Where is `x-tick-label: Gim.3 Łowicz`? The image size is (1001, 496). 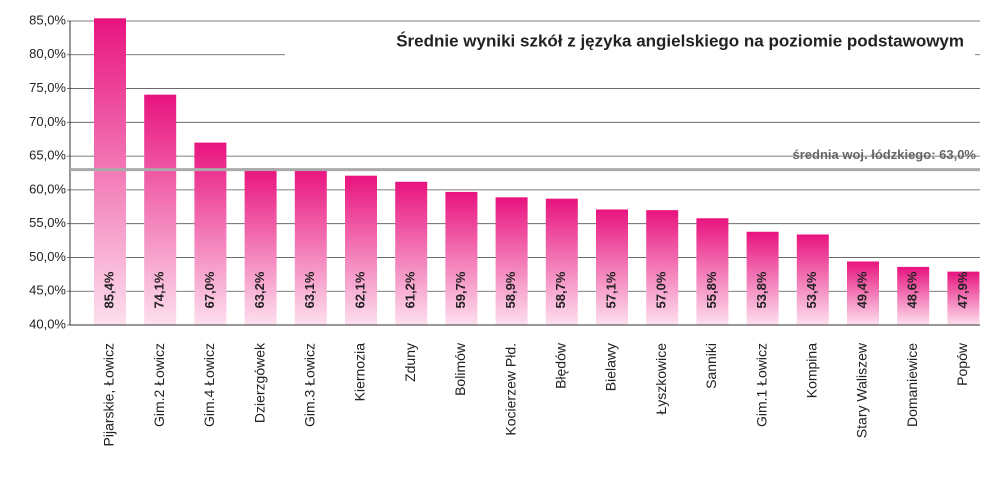 x-tick-label: Gim.3 Łowicz is located at coordinates (310, 385).